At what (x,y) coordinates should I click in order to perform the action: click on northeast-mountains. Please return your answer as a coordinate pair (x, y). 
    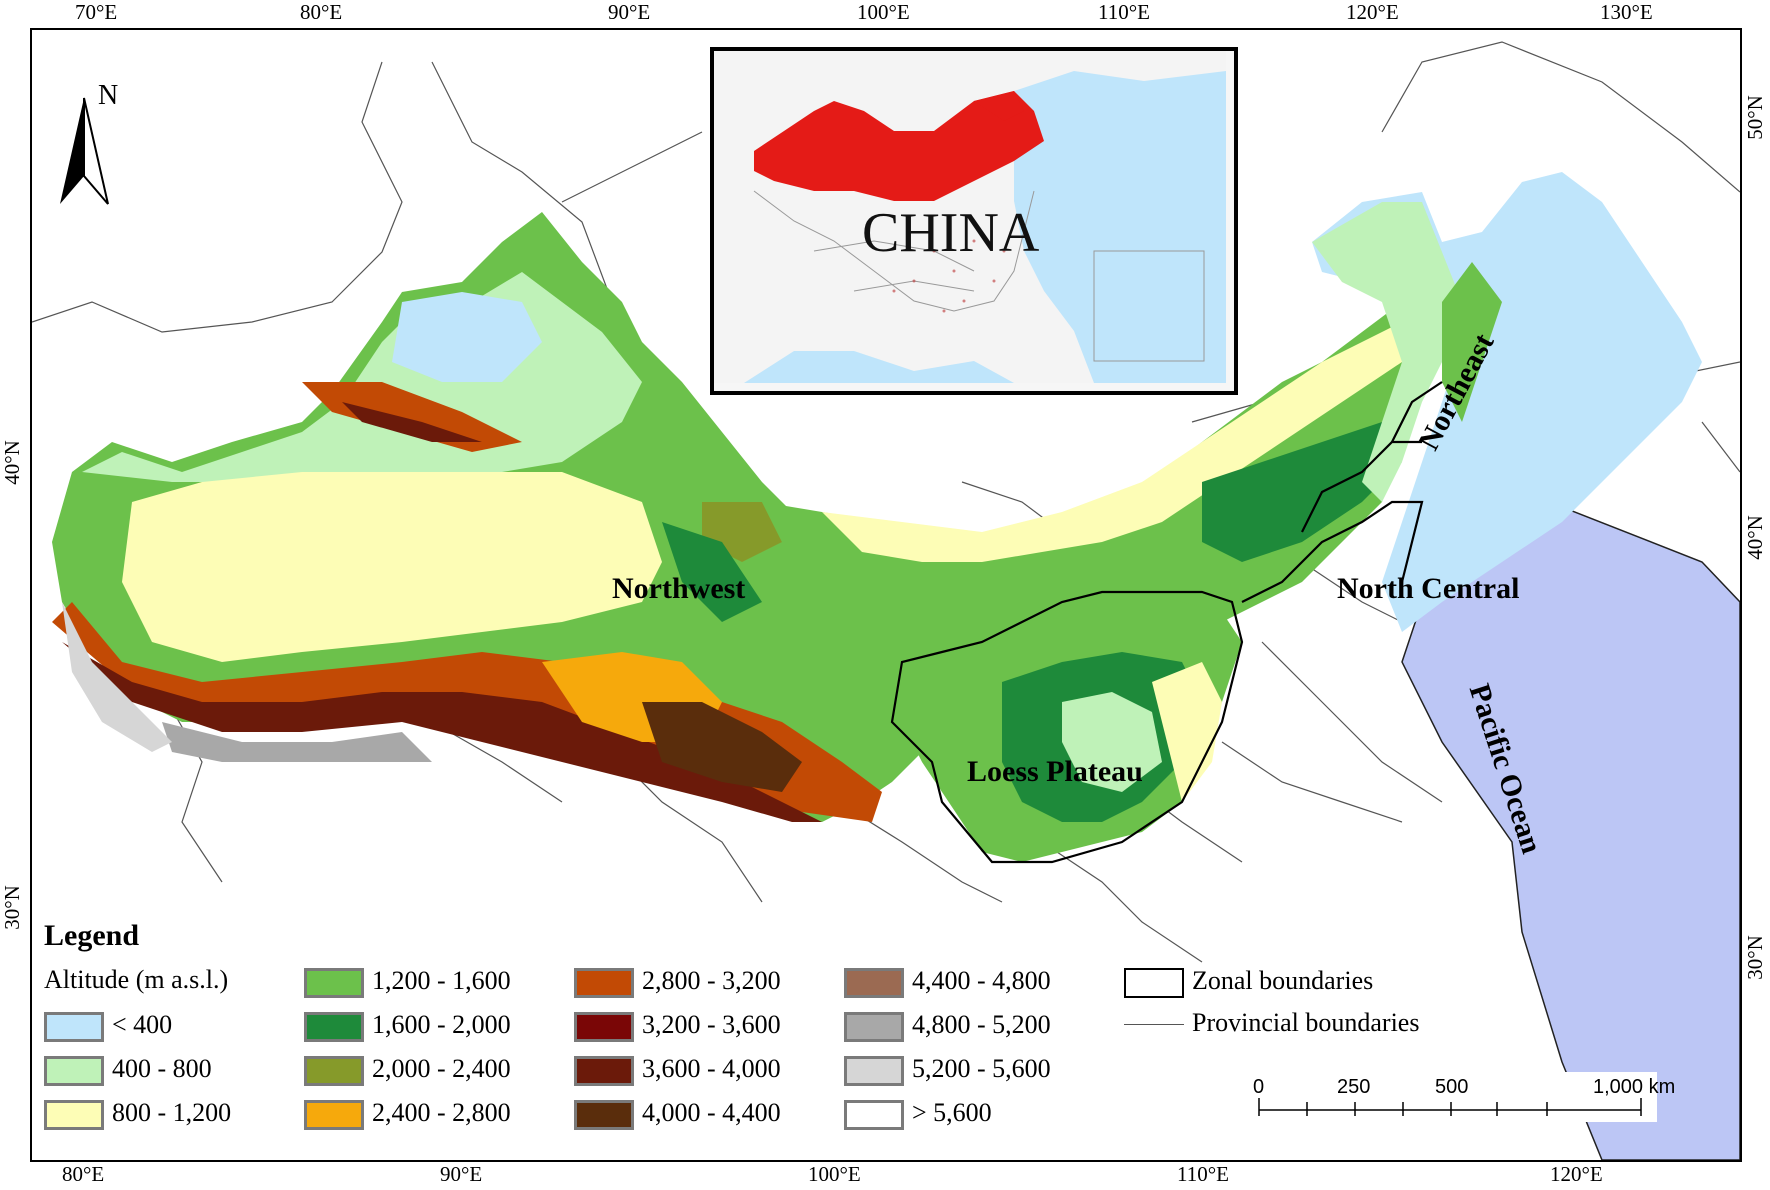
    Looking at the image, I should click on (1472, 342).